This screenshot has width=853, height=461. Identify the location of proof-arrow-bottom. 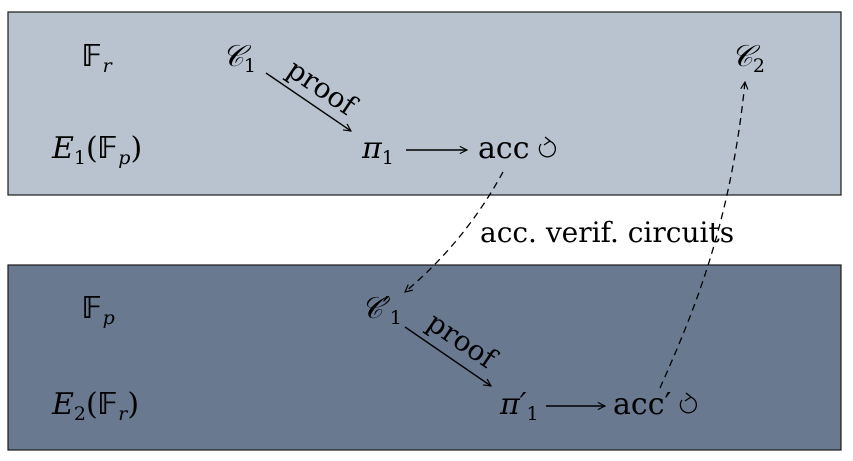
(447, 356).